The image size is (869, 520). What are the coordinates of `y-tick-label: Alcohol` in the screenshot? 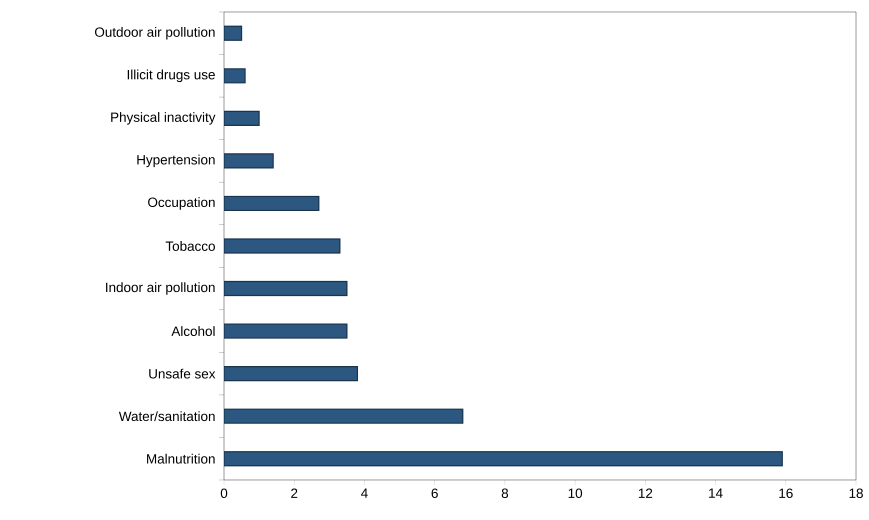 It's located at (193, 331).